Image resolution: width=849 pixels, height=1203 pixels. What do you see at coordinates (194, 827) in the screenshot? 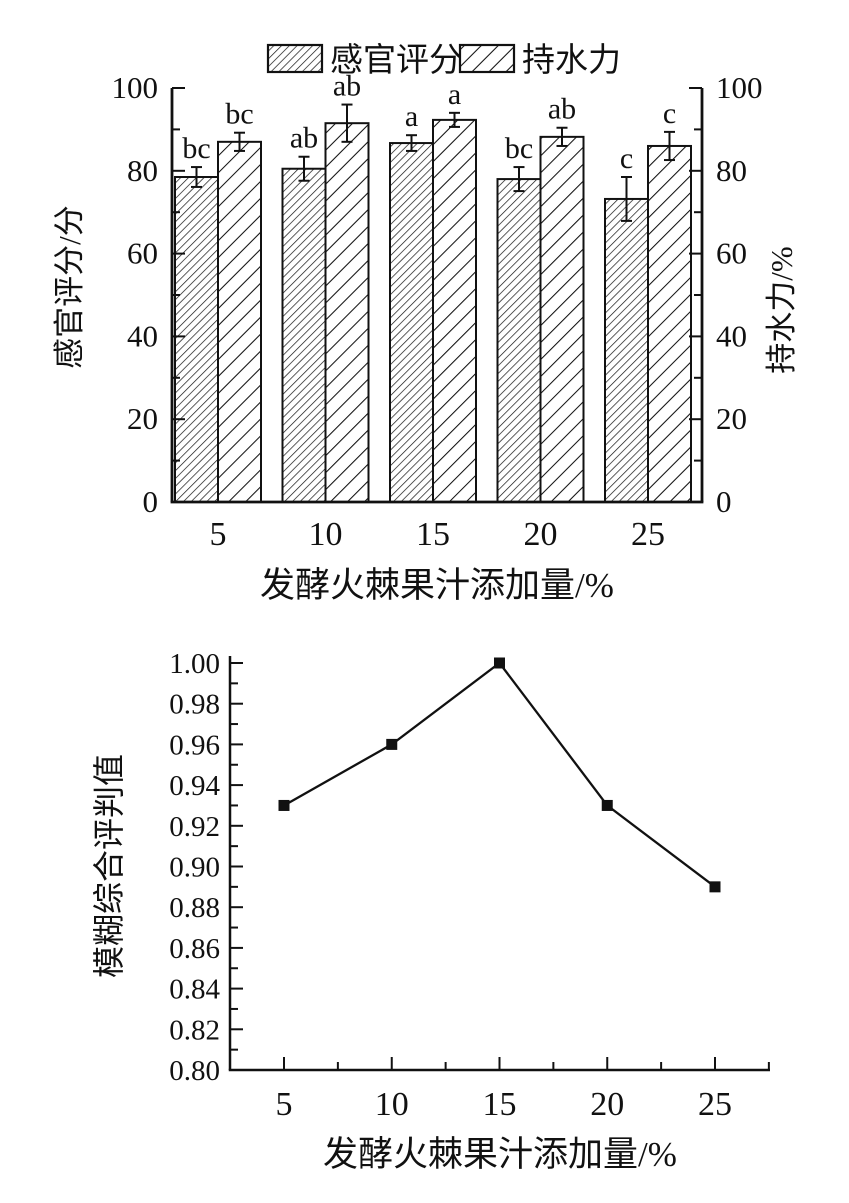
I see `y-tick-label: 0.92` at bounding box center [194, 827].